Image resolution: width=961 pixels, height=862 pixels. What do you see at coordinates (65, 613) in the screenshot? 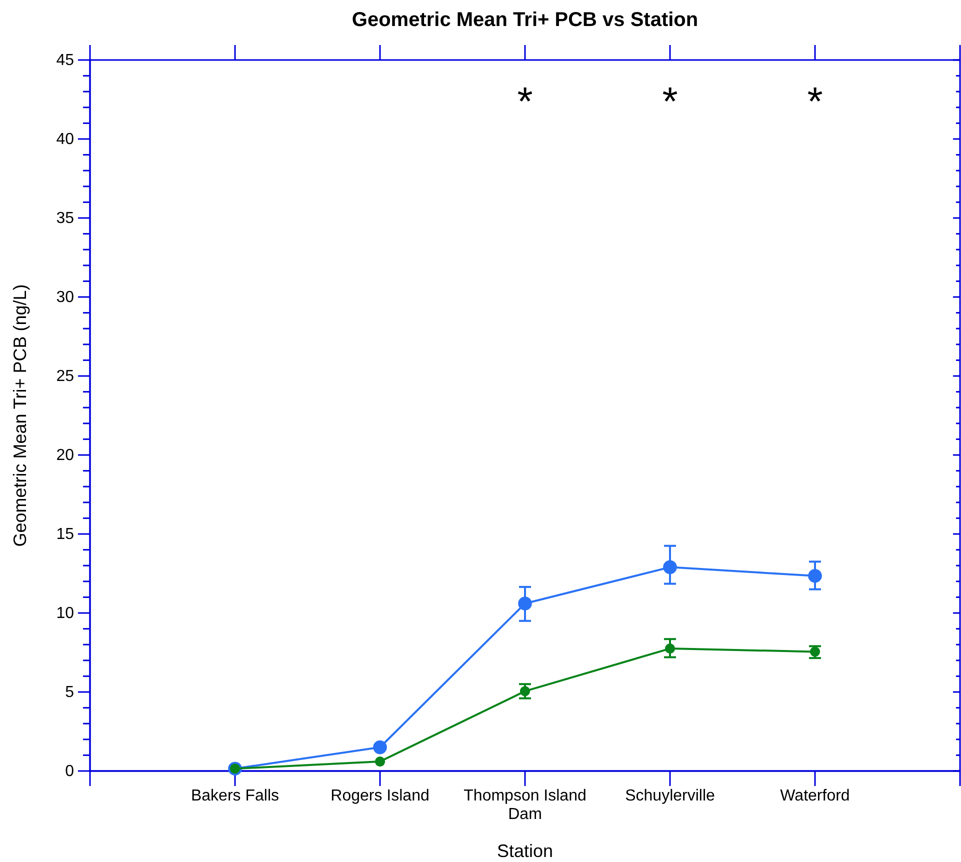
I see `y-tick-label: 10` at bounding box center [65, 613].